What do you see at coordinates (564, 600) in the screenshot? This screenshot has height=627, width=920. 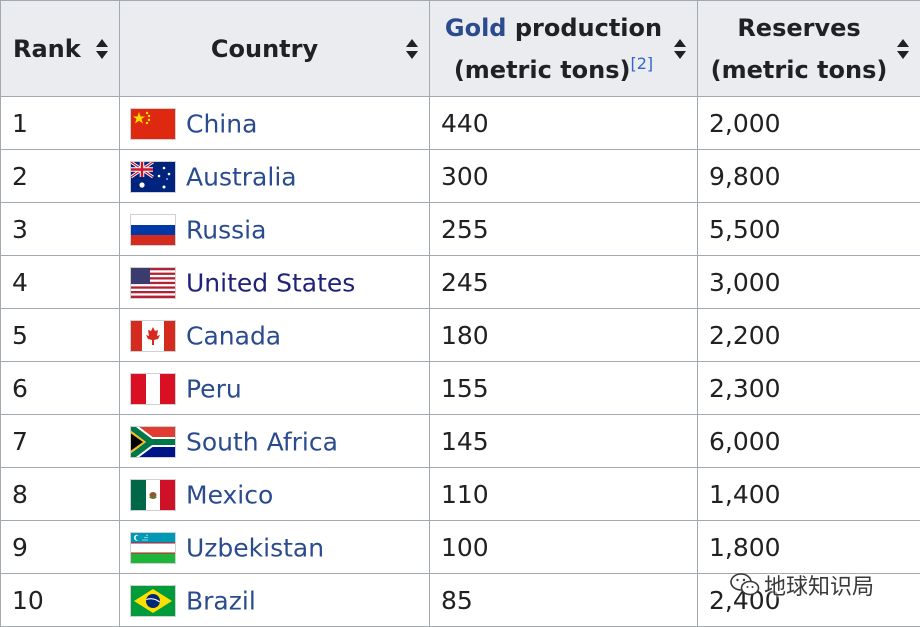 I see `production-cell: 85` at bounding box center [564, 600].